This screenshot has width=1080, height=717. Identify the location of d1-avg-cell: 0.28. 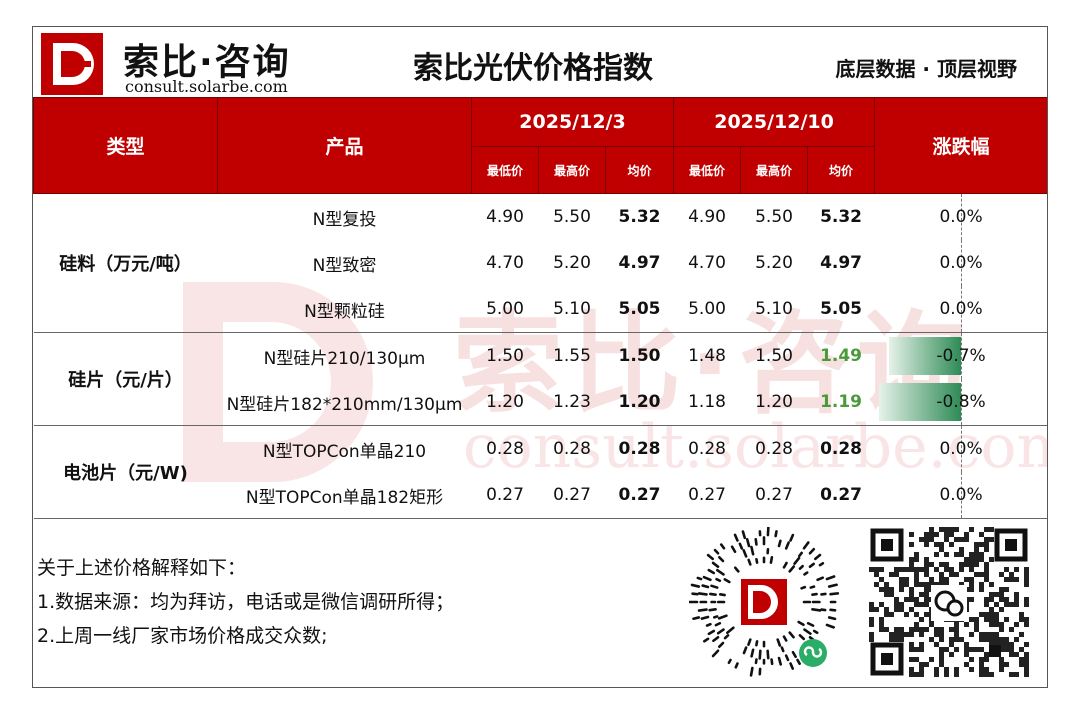
(639, 449).